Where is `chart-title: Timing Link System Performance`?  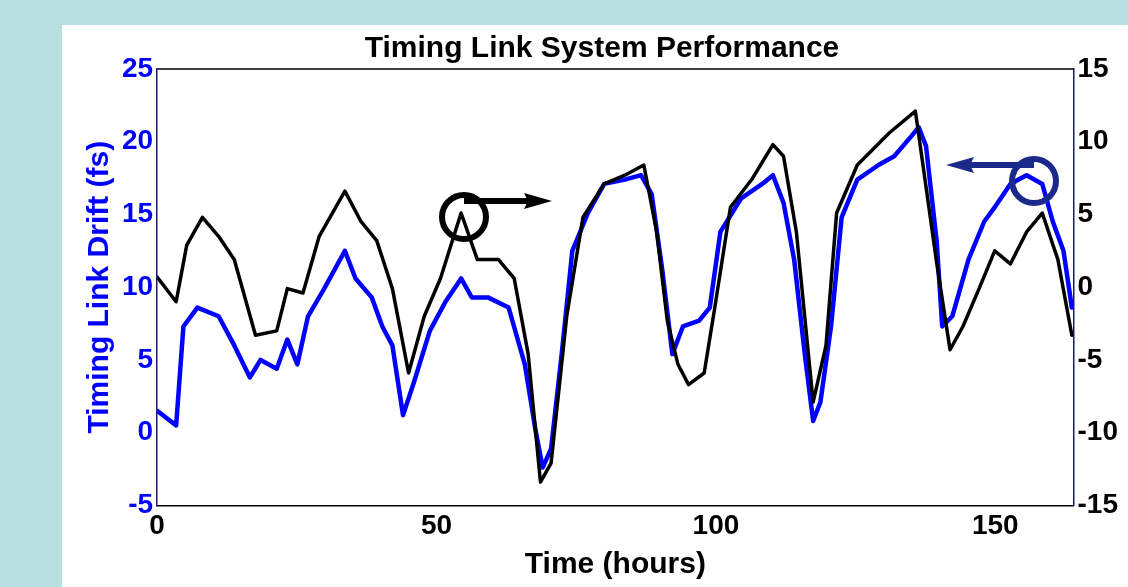
chart-title: Timing Link System Performance is located at coordinates (602, 47).